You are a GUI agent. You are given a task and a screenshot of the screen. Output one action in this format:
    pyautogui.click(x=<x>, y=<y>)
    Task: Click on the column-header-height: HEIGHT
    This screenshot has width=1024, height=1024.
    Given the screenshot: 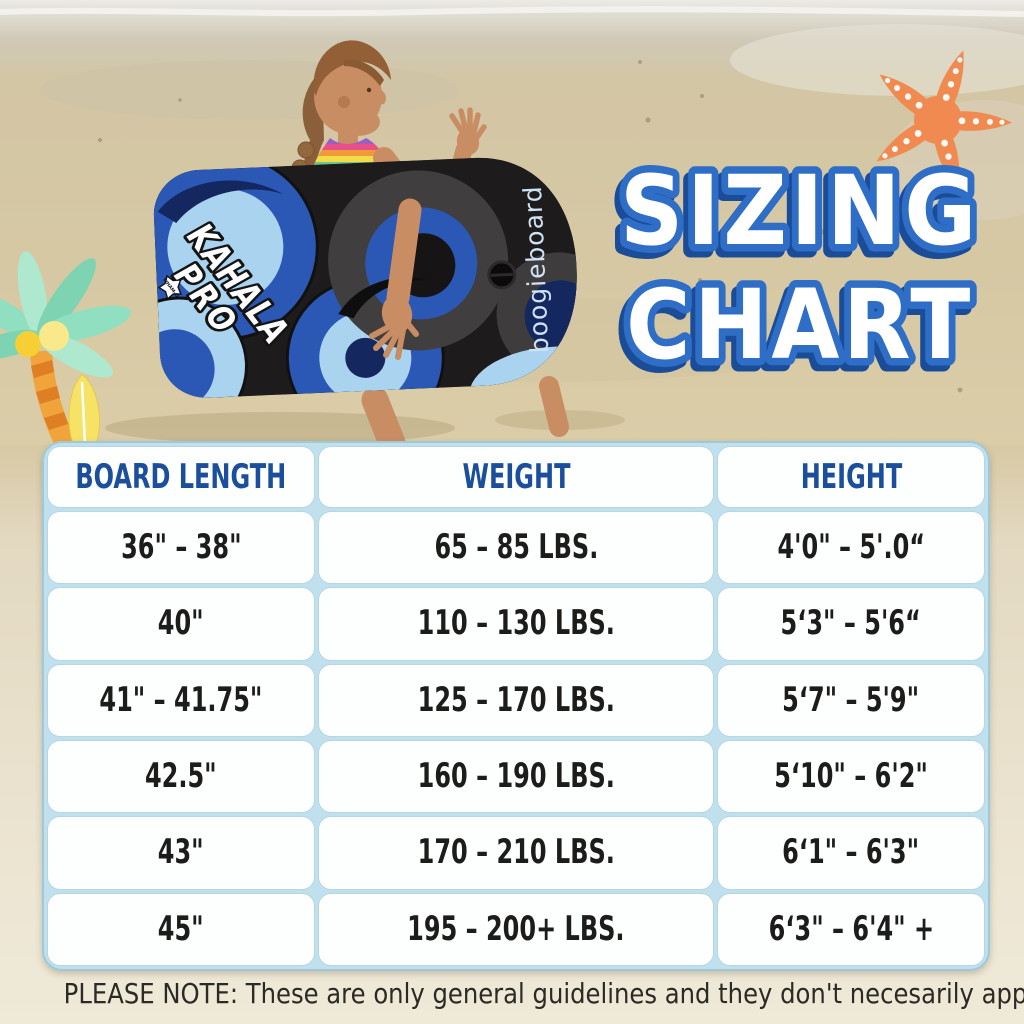 What is the action you would take?
    pyautogui.click(x=851, y=477)
    